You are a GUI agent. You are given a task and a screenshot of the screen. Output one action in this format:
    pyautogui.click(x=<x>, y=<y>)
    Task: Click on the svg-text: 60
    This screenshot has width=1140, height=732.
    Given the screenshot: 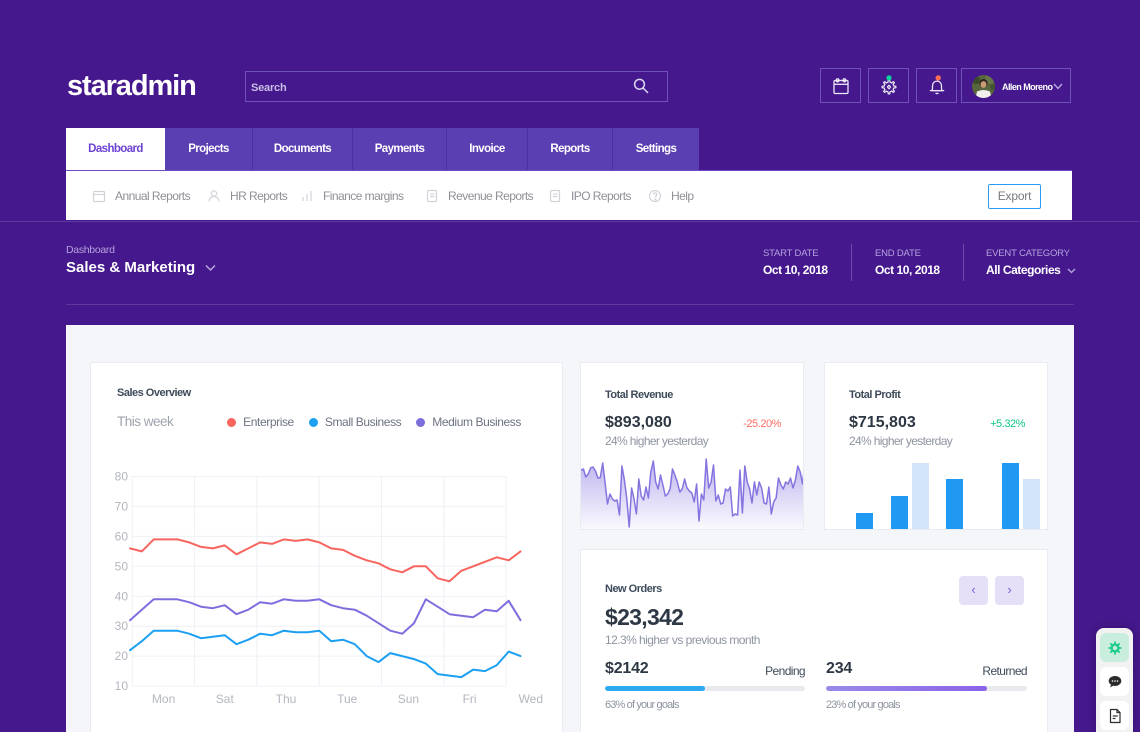 What is the action you would take?
    pyautogui.click(x=122, y=536)
    